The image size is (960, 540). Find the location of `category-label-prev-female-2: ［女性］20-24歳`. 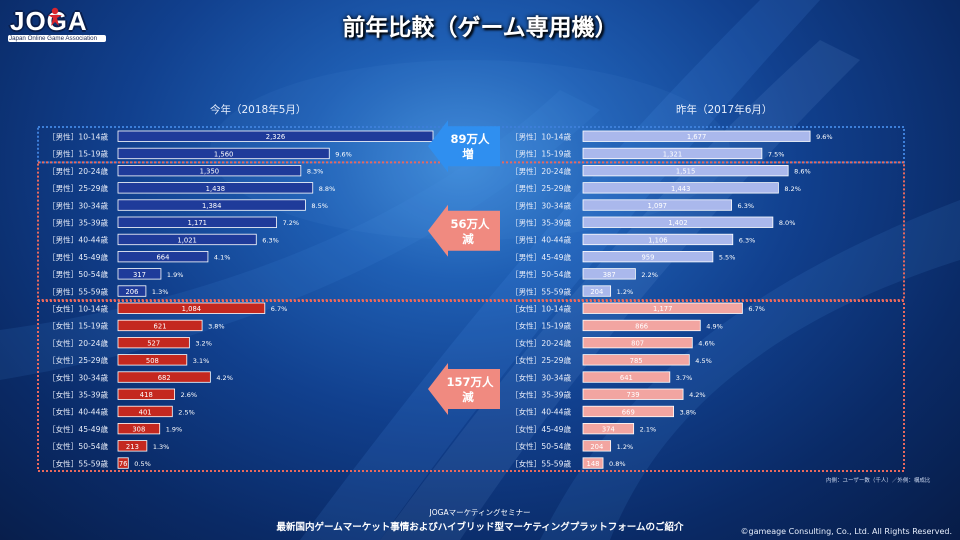

category-label-prev-female-2: ［女性］20-24歳 is located at coordinates (541, 343).